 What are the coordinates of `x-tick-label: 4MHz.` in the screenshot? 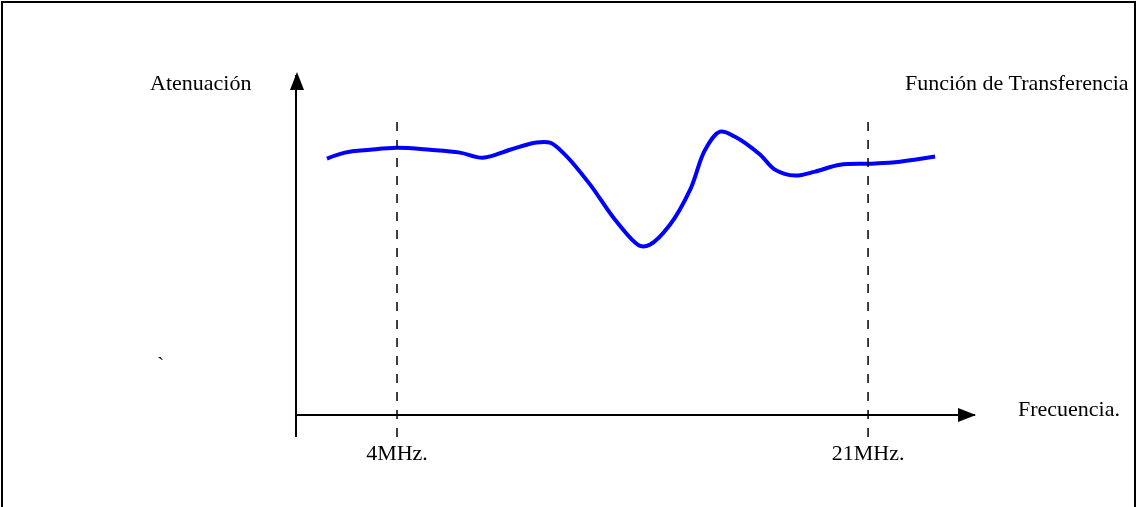 It's located at (397, 452).